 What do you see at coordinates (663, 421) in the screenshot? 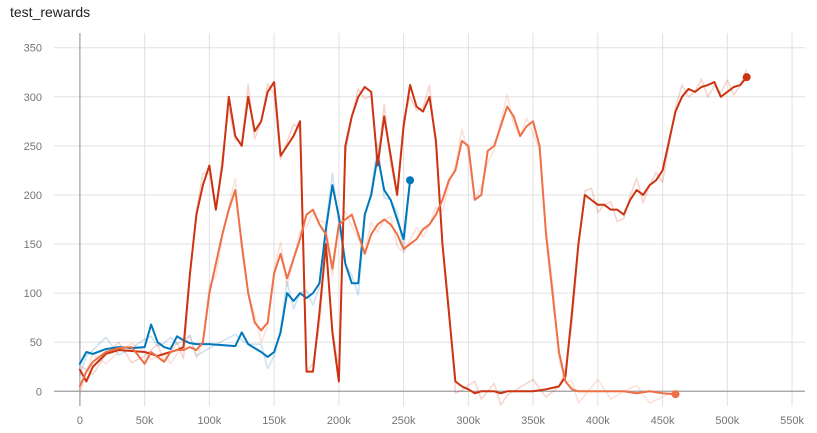
I see `x-tick-label: 450k` at bounding box center [663, 421].